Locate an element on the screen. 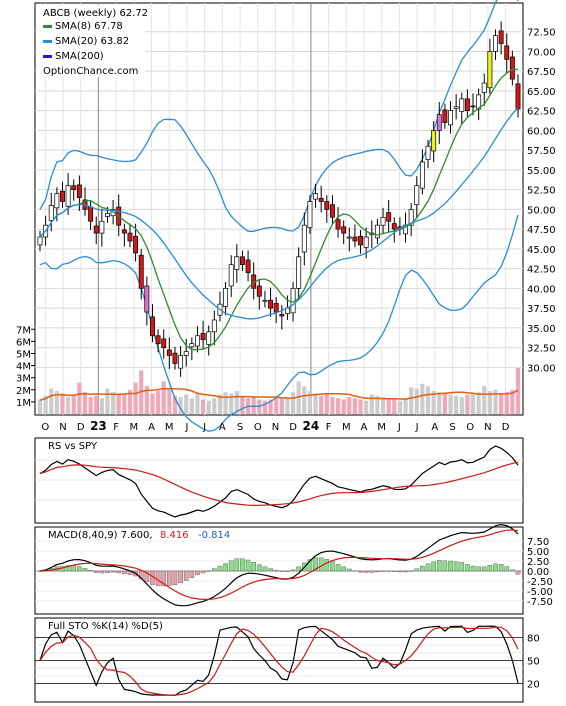 The image size is (566, 706). rs-grid is located at coordinates (279, 480).